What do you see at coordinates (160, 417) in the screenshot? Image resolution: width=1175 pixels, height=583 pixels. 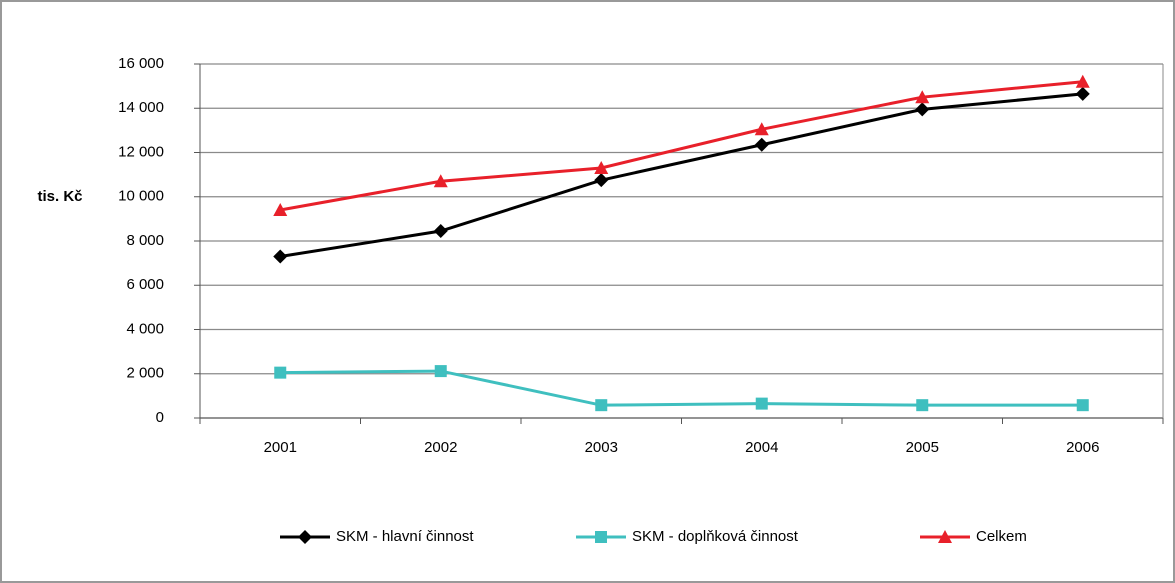 I see `y-tick-label: 0` at bounding box center [160, 417].